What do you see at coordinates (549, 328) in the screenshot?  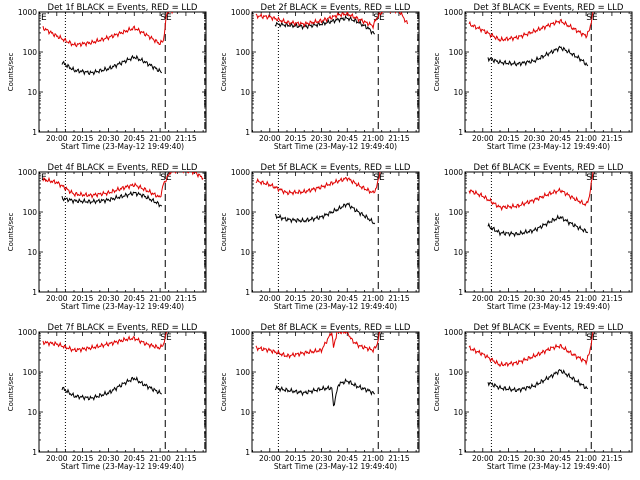 I see `panel-title: Det 9f BLACK = Events, RED = LLD` at bounding box center [549, 328].